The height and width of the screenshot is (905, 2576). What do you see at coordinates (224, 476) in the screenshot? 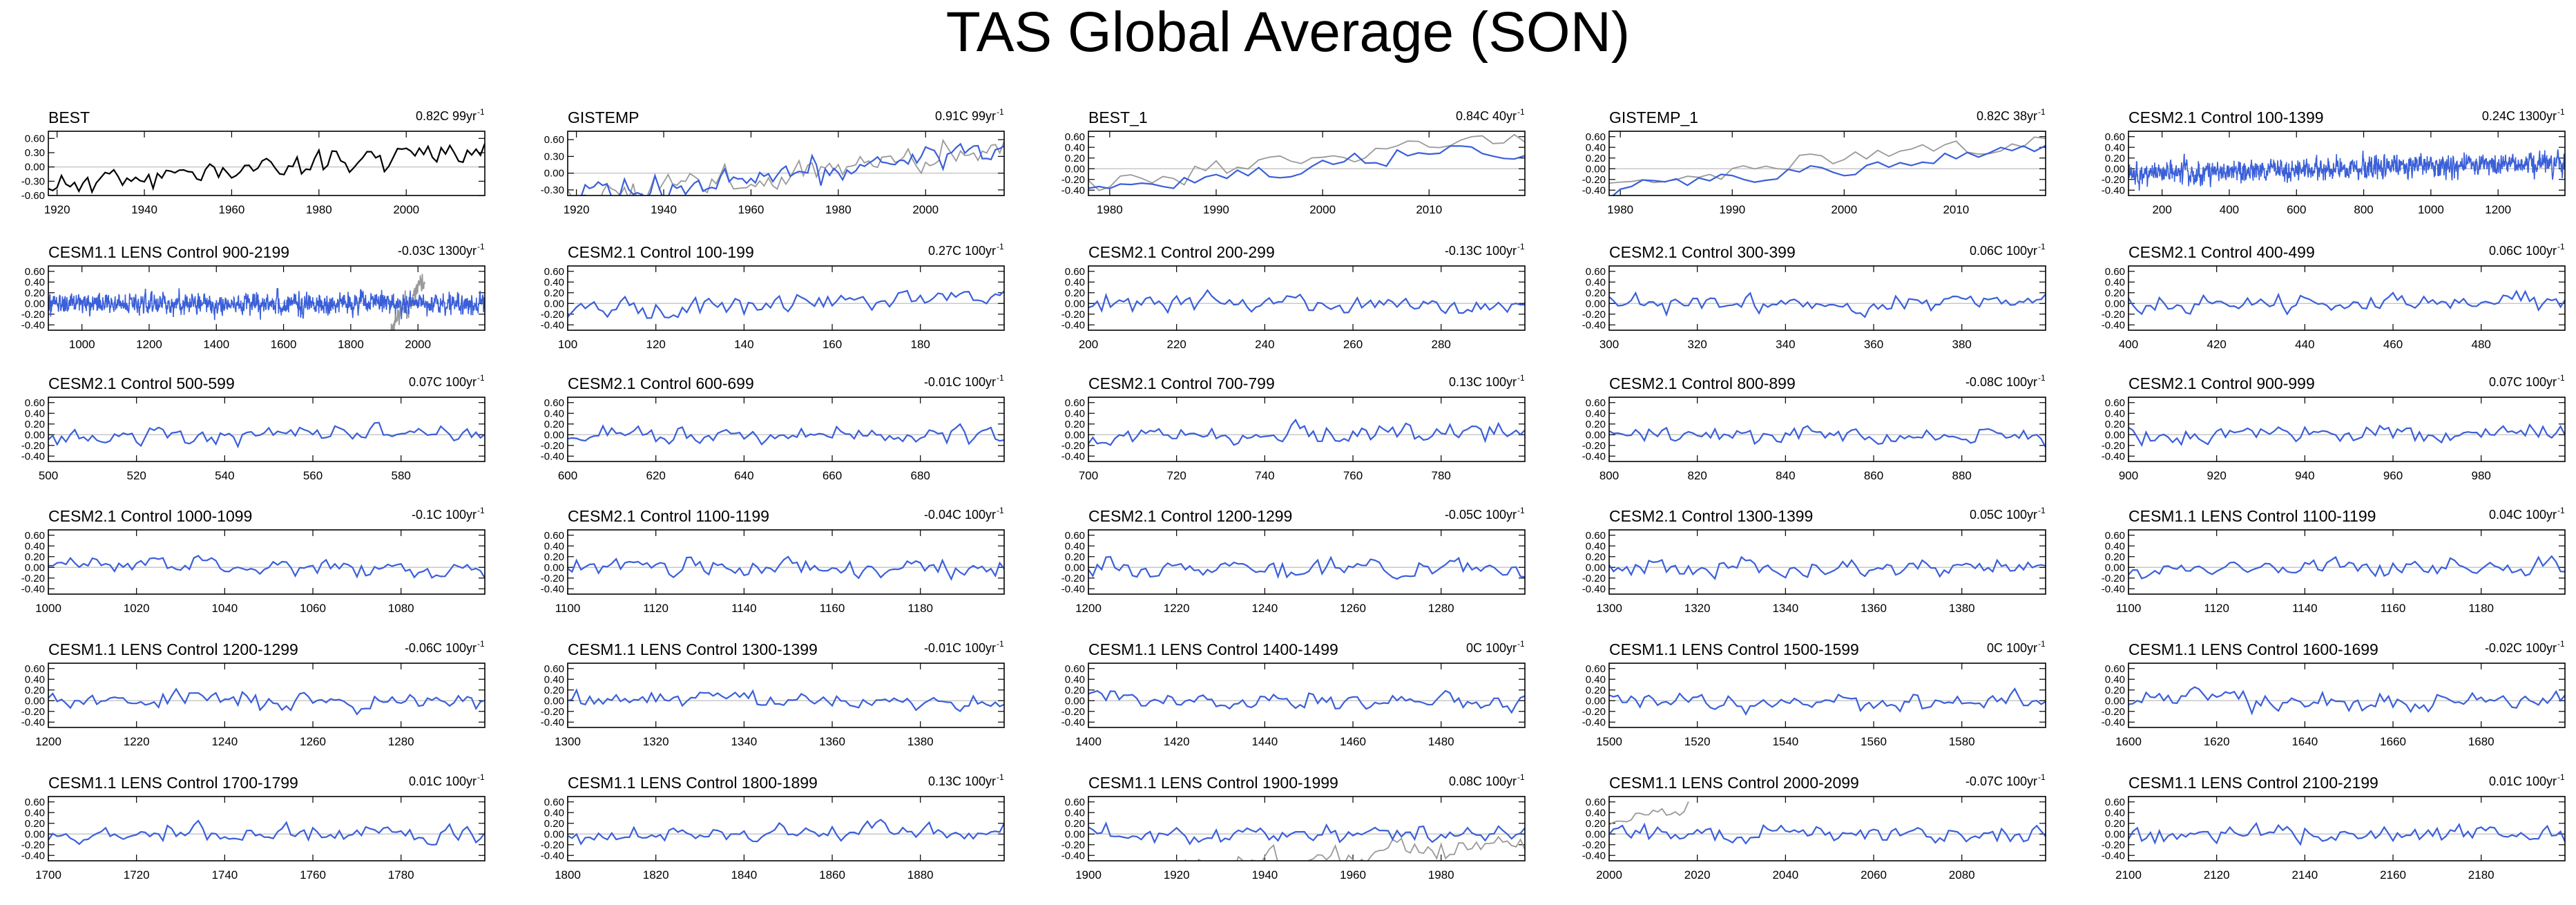
I see `x-tick-label: 540` at bounding box center [224, 476].